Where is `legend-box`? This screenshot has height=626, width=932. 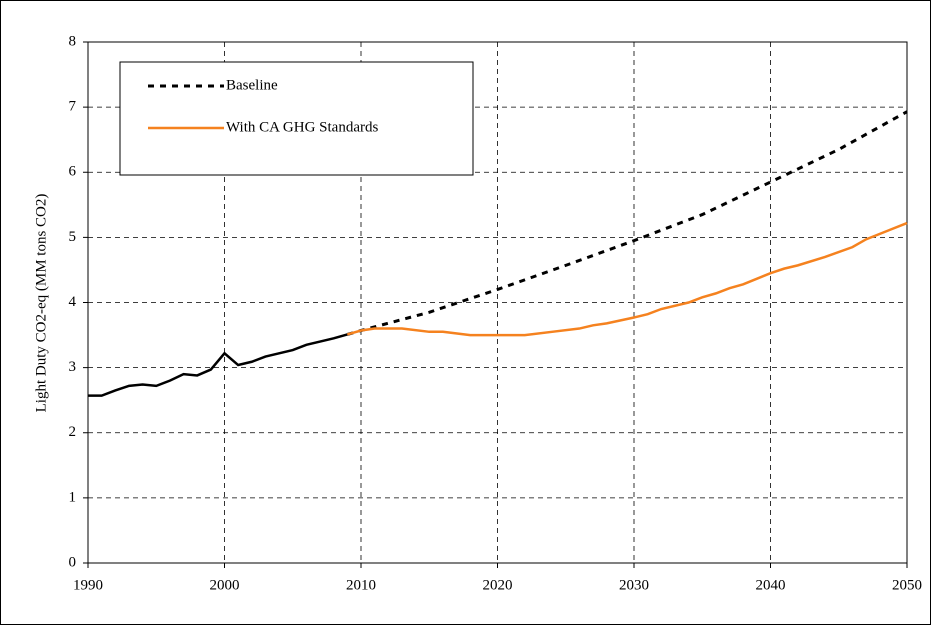
legend-box is located at coordinates (296, 118).